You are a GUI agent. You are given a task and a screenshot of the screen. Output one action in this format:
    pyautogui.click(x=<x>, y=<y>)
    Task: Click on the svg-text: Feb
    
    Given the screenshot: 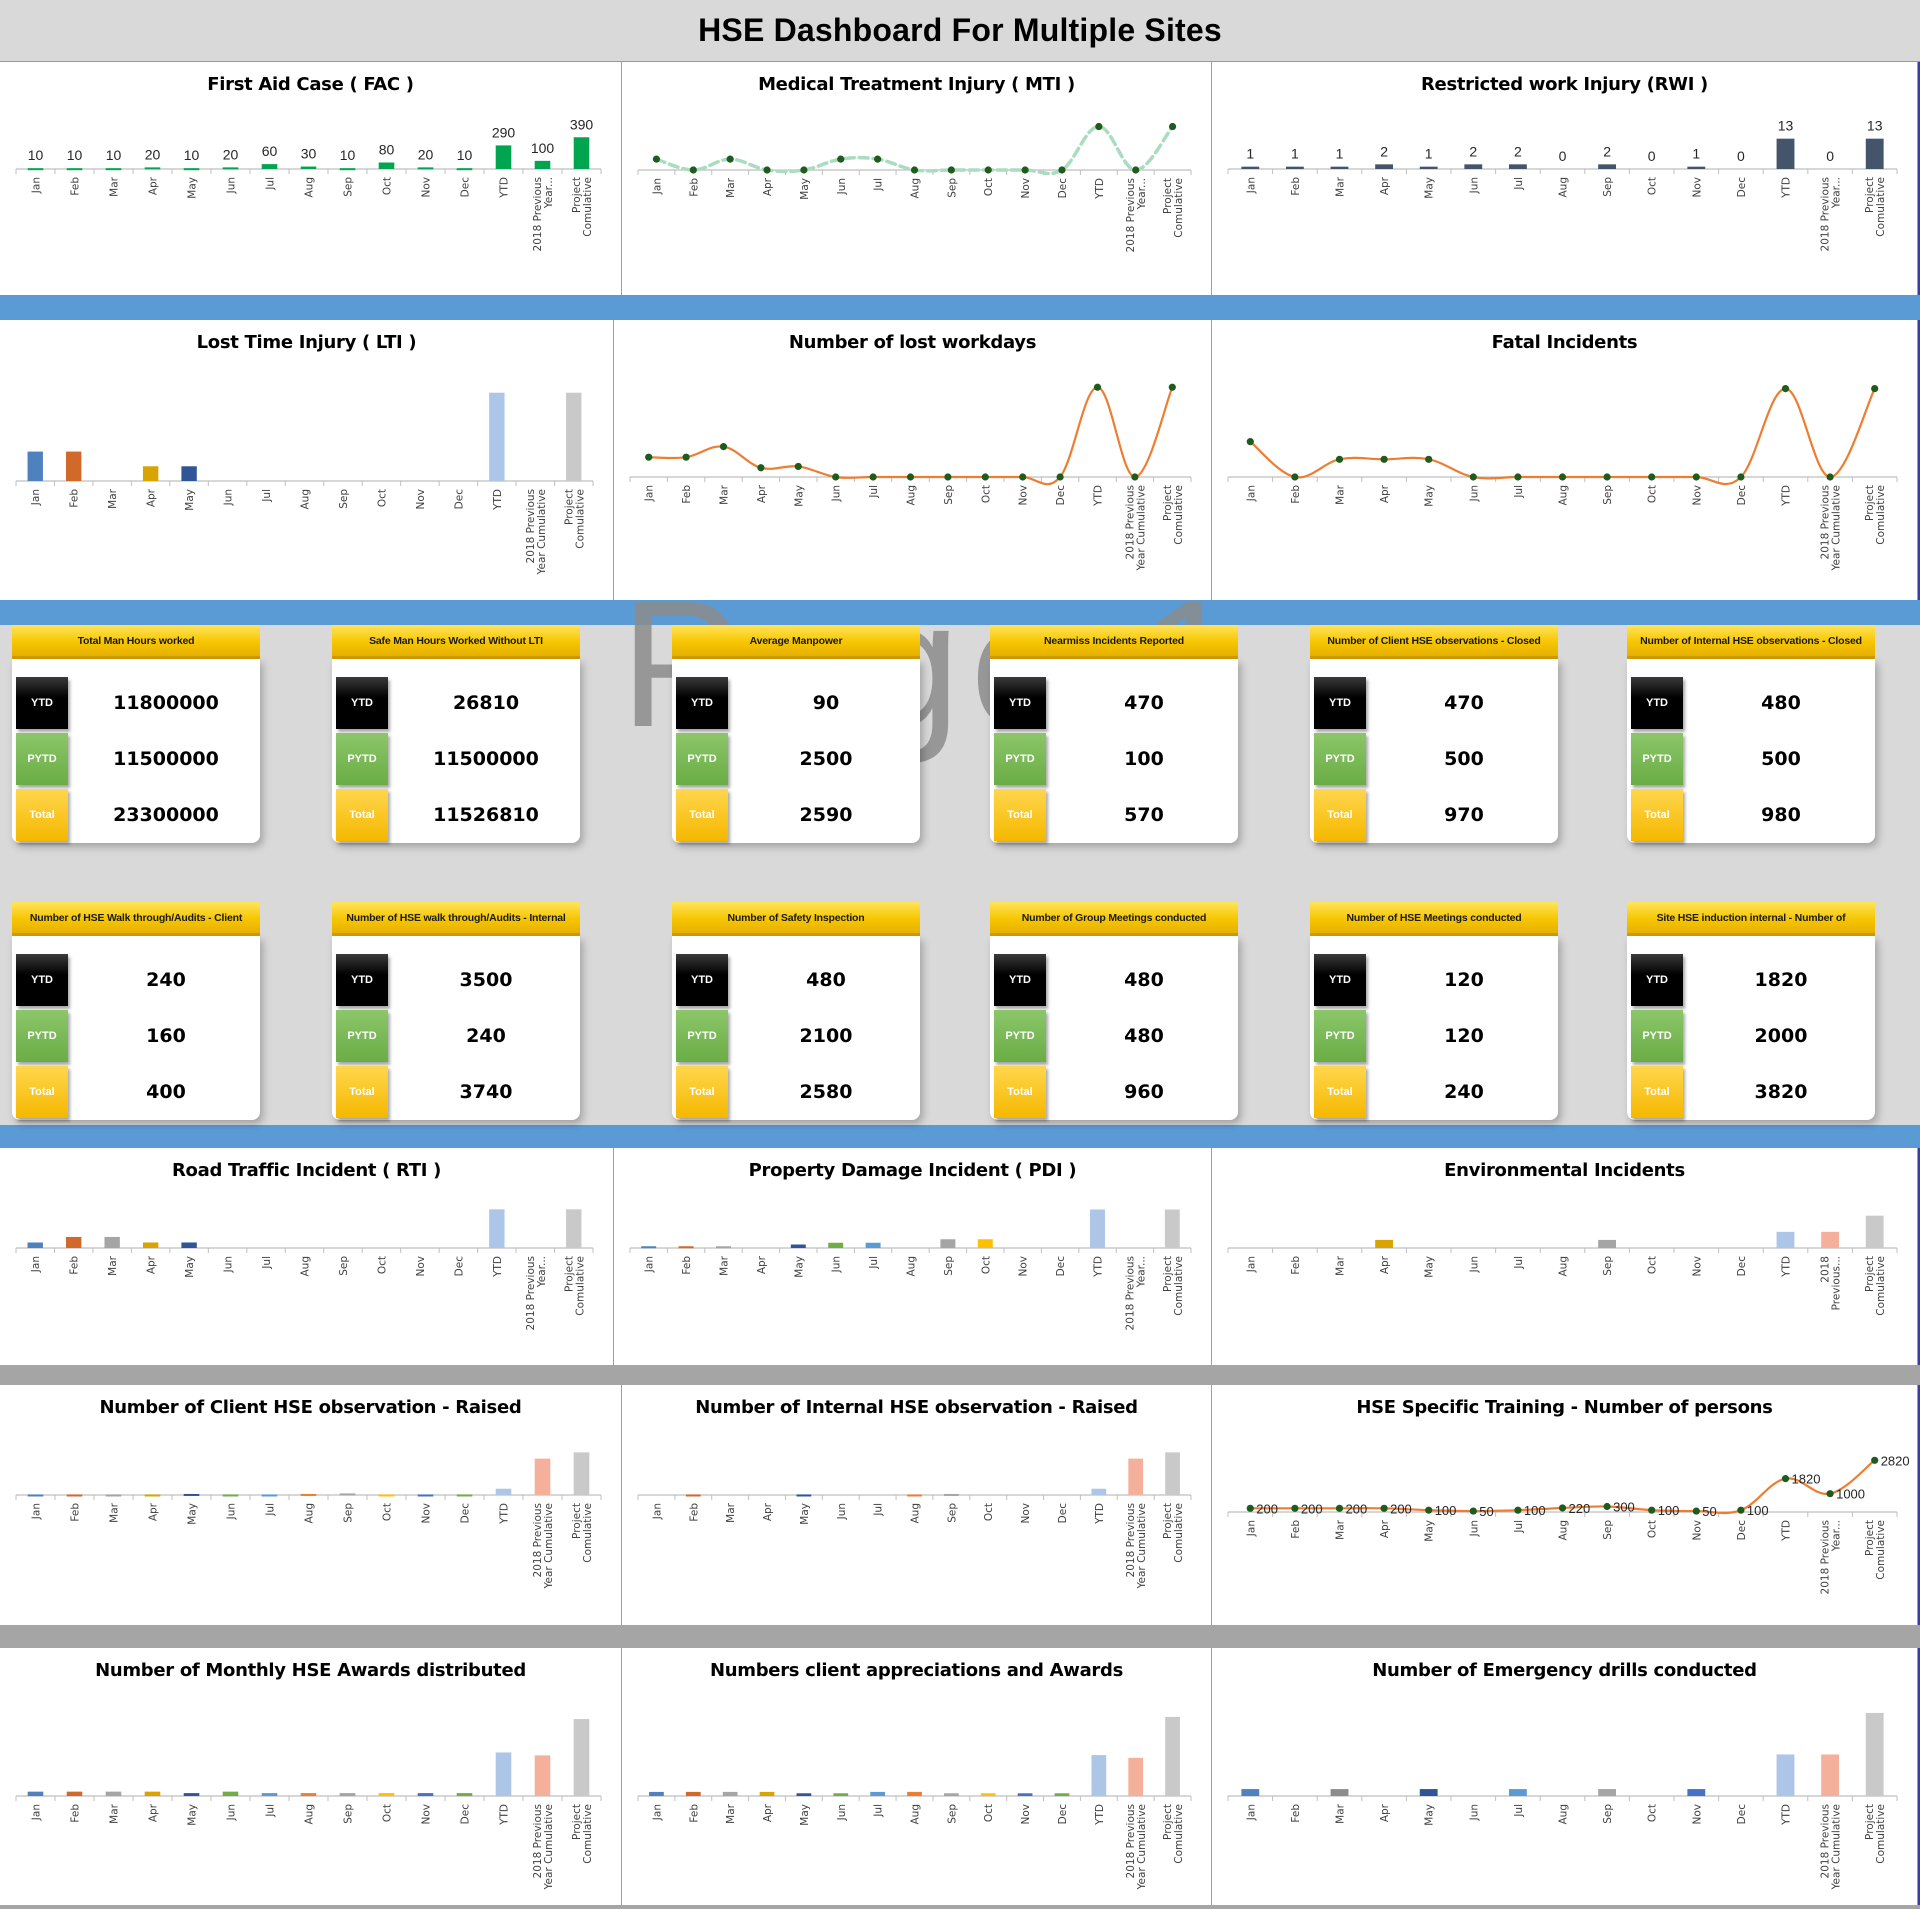 What is the action you would take?
    pyautogui.click(x=1296, y=1265)
    